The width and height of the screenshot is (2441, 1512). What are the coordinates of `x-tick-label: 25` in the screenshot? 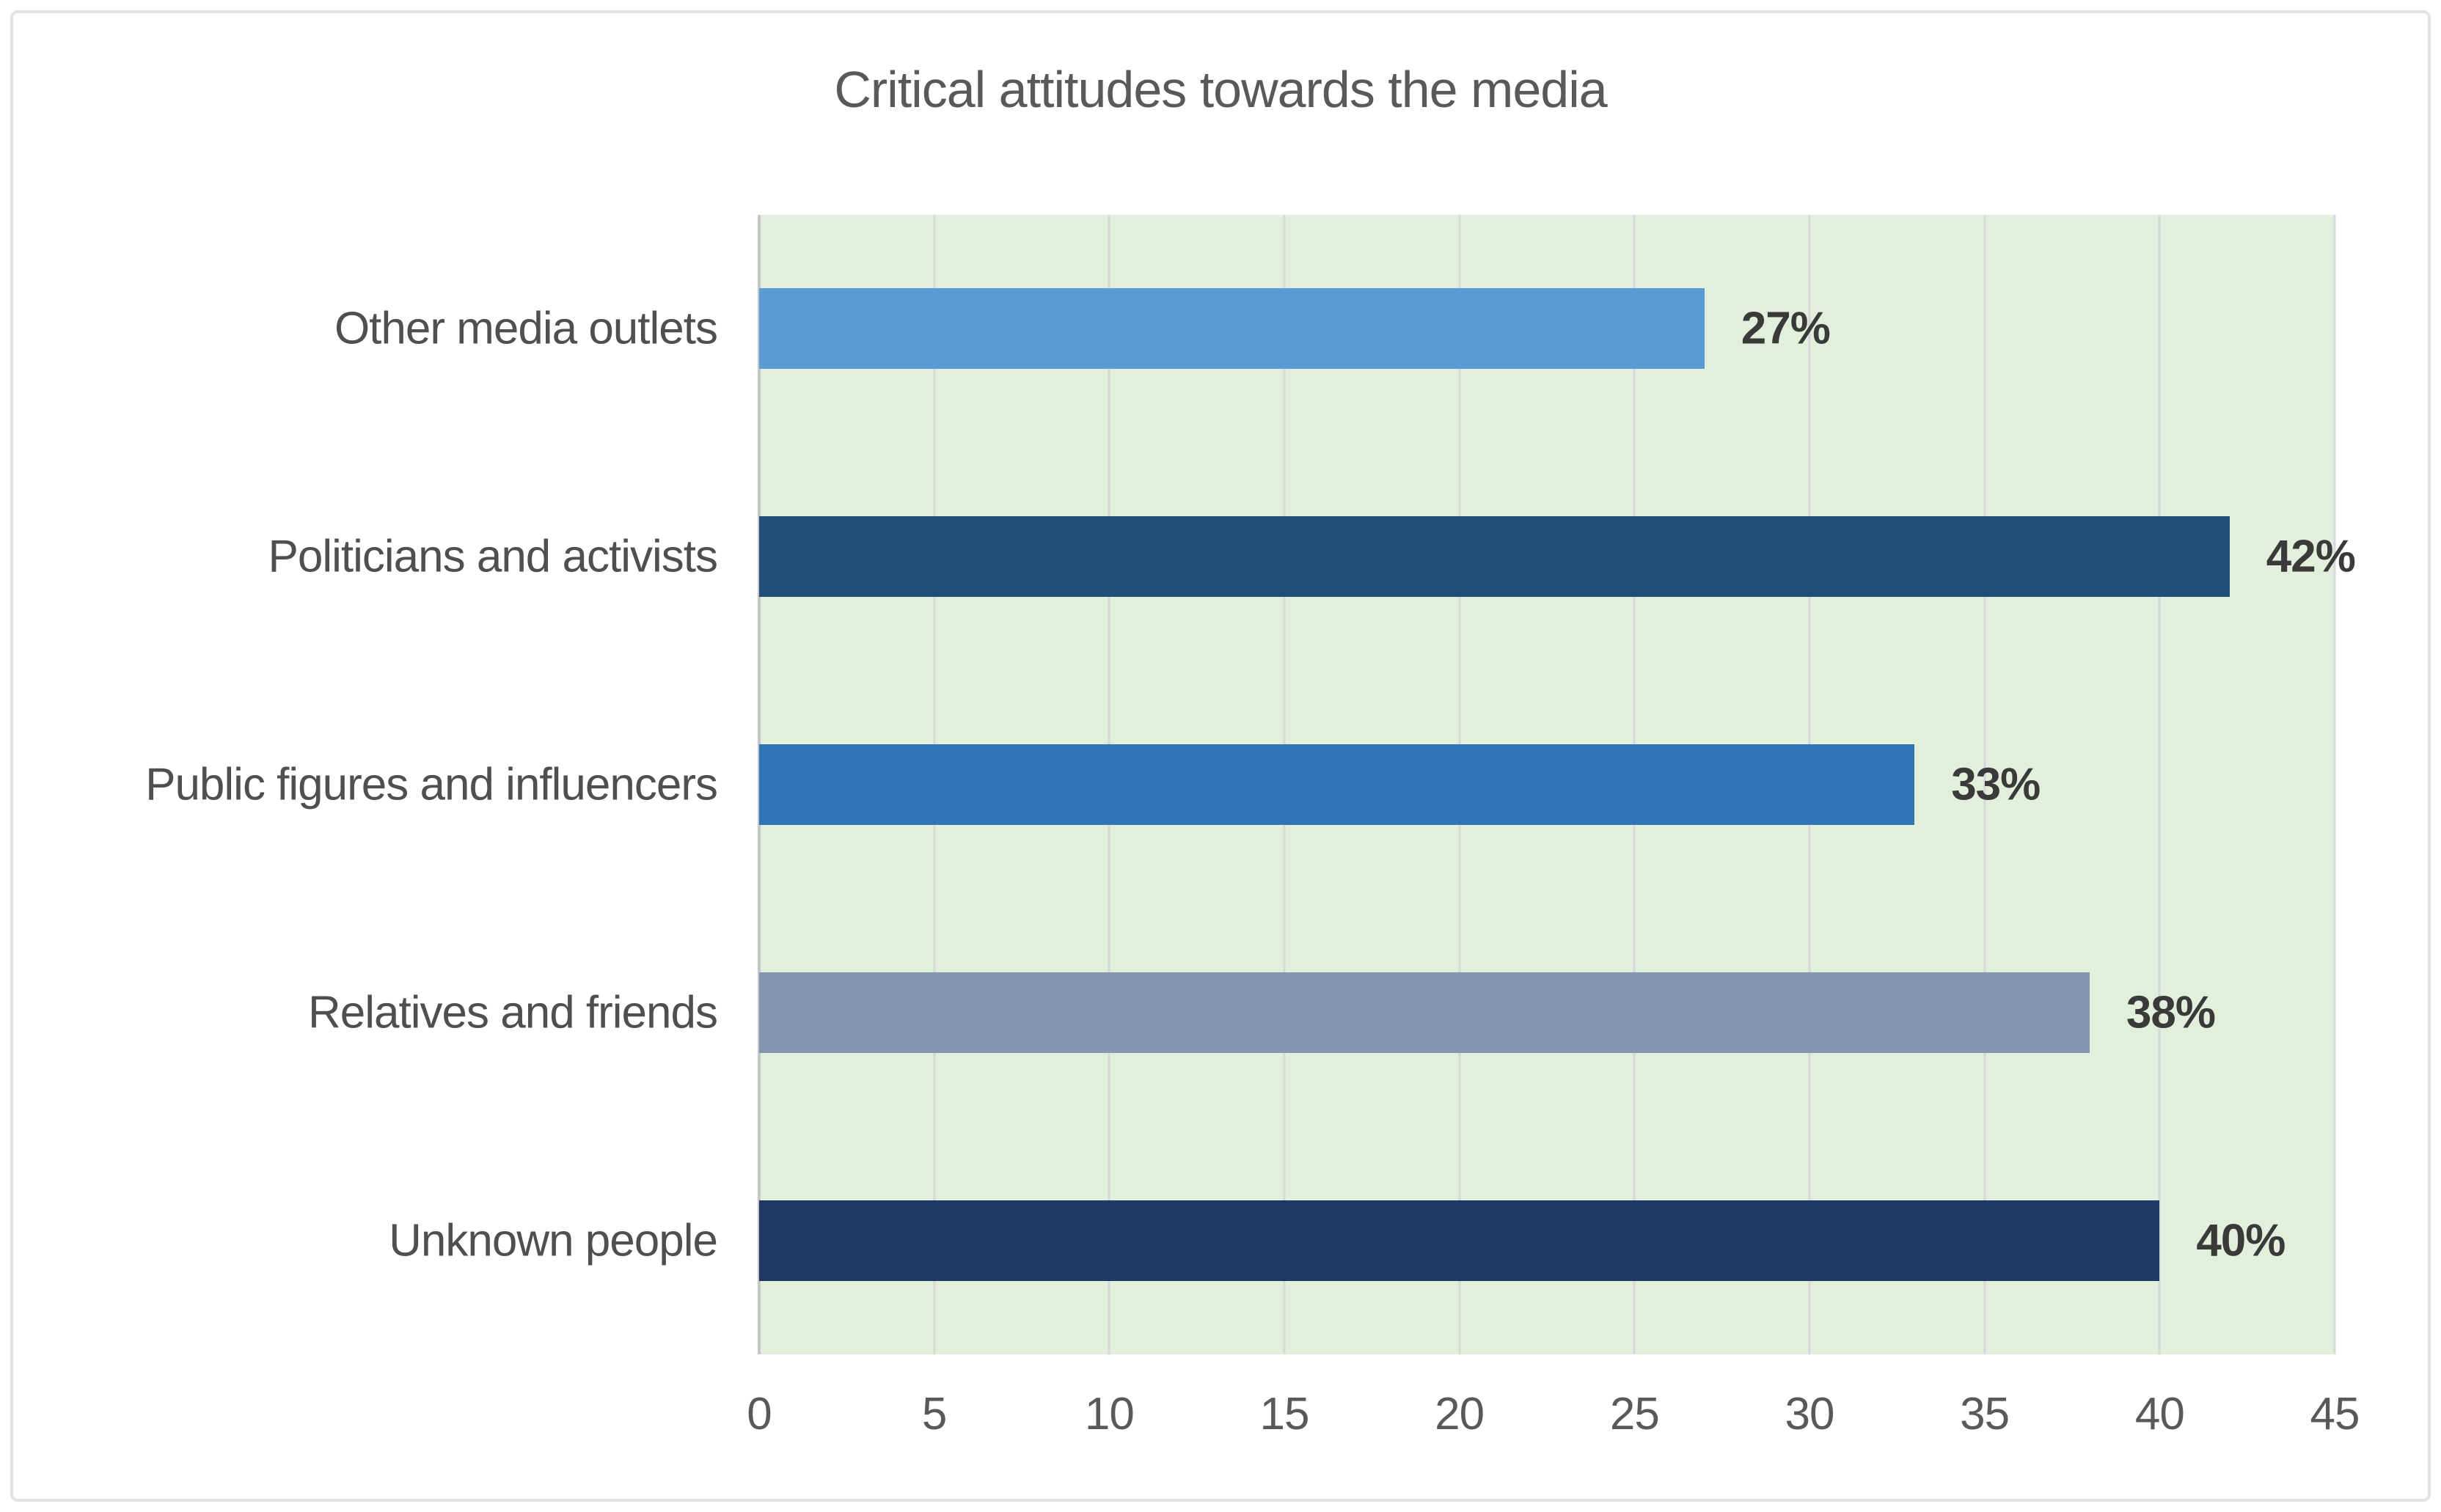 It's located at (1634, 1414).